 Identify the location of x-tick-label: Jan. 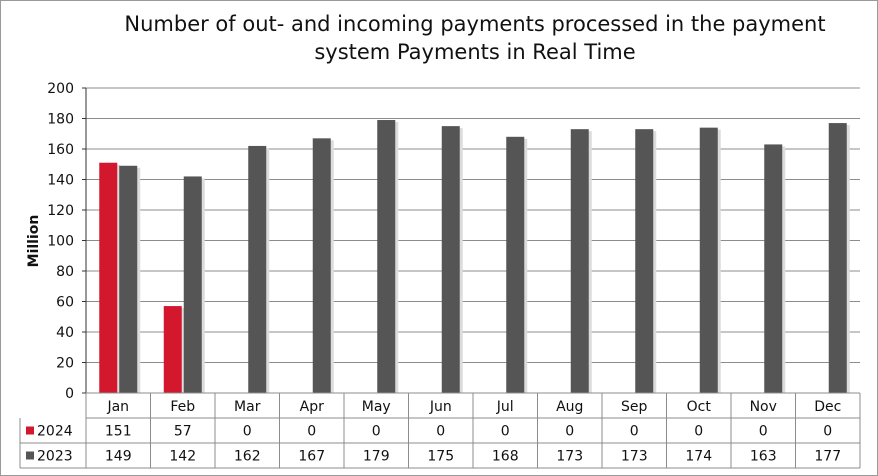
(117, 407).